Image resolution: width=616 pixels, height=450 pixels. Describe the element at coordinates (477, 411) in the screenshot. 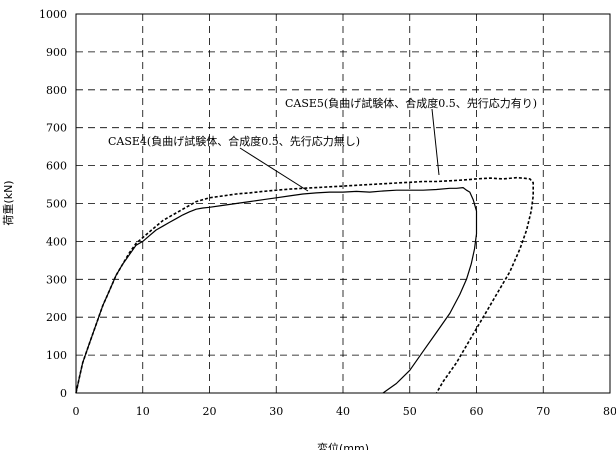

I see `x-tick-label: 60` at that location.